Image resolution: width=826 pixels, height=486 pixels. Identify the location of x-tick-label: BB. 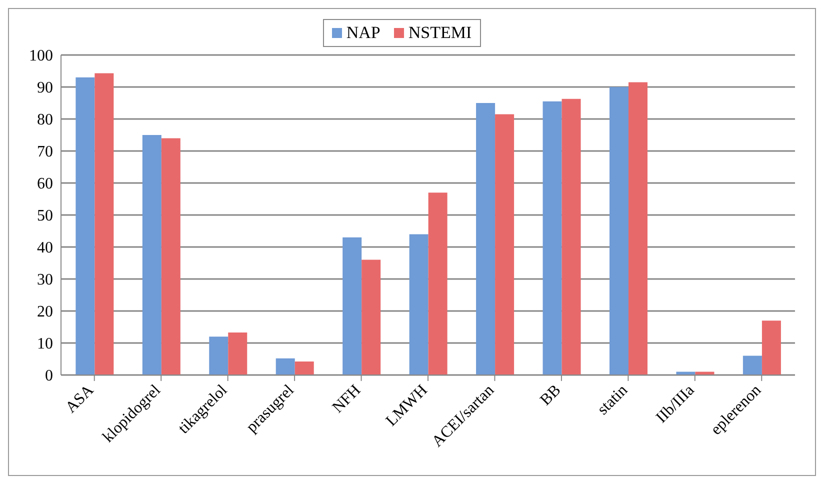
(550, 395).